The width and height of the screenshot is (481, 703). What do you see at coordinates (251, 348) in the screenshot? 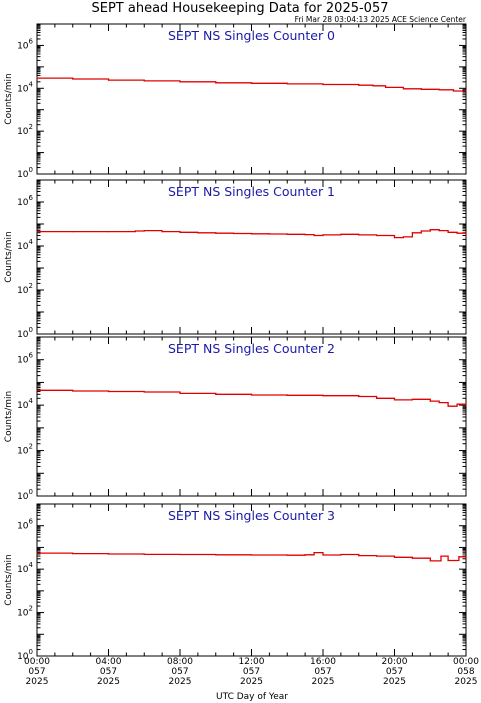
I see `panel-title: SEPT NS Singles Counter 2` at bounding box center [251, 348].